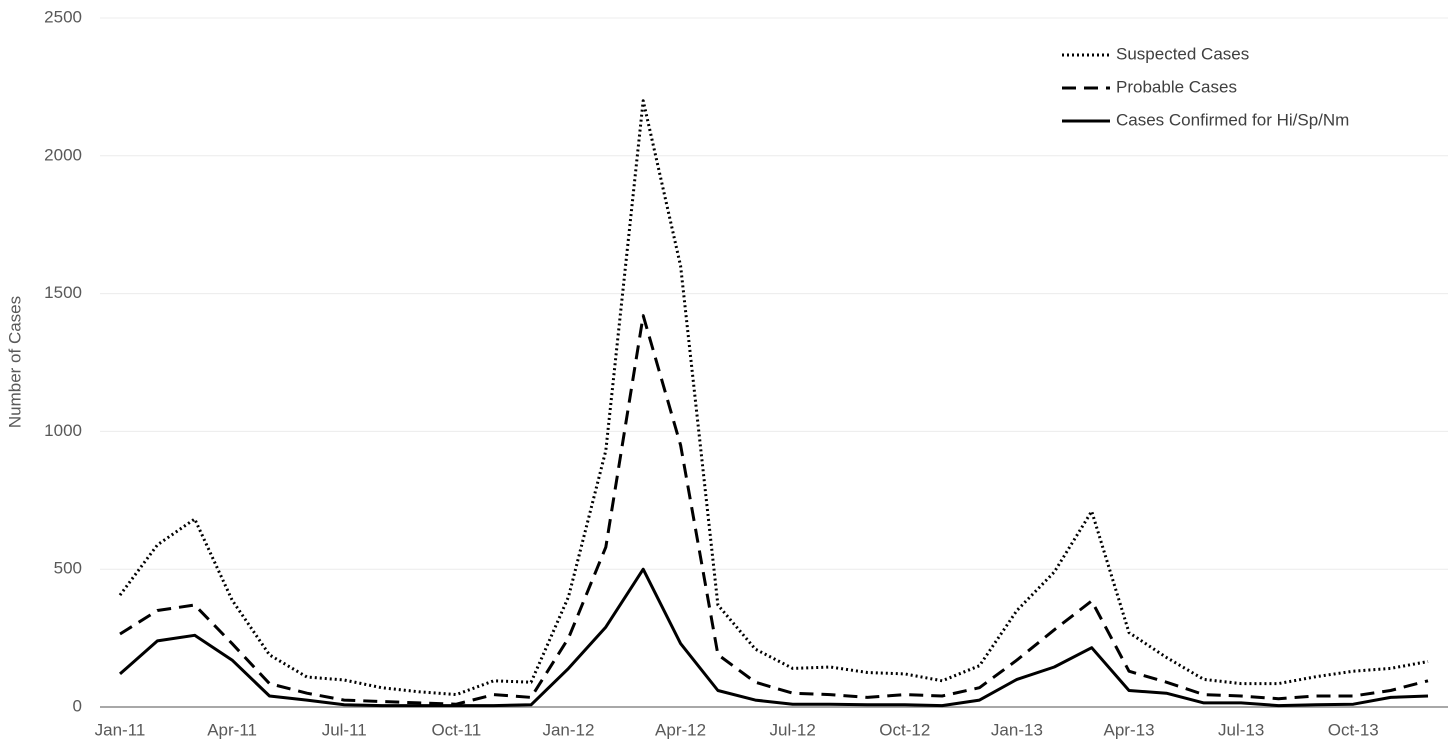 The height and width of the screenshot is (742, 1448). I want to click on x-tick-label: Oct-11, so click(456, 729).